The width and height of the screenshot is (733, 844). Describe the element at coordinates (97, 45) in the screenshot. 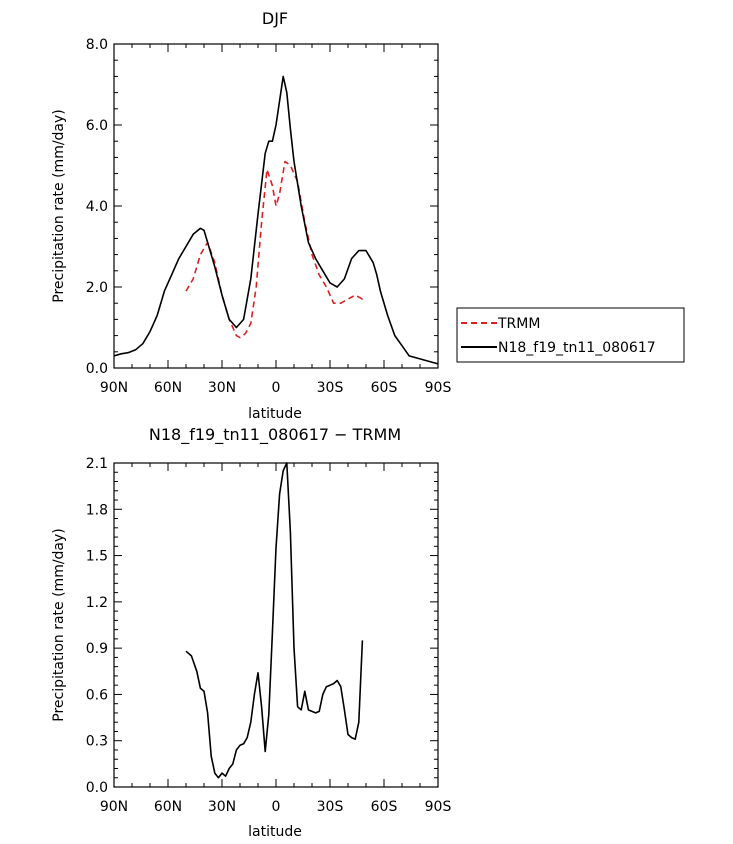

I see `y-tick-label: 8.0` at that location.